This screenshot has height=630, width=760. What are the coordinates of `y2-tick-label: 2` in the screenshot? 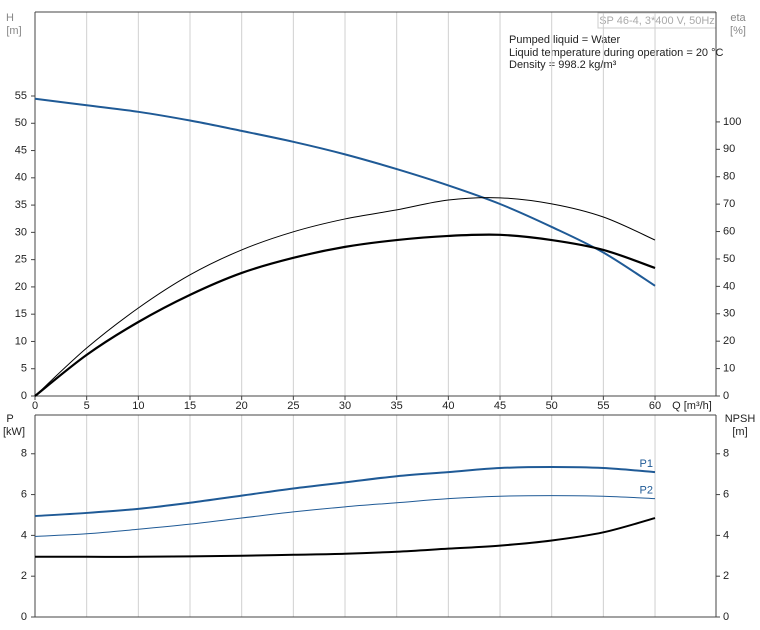 It's located at (726, 576).